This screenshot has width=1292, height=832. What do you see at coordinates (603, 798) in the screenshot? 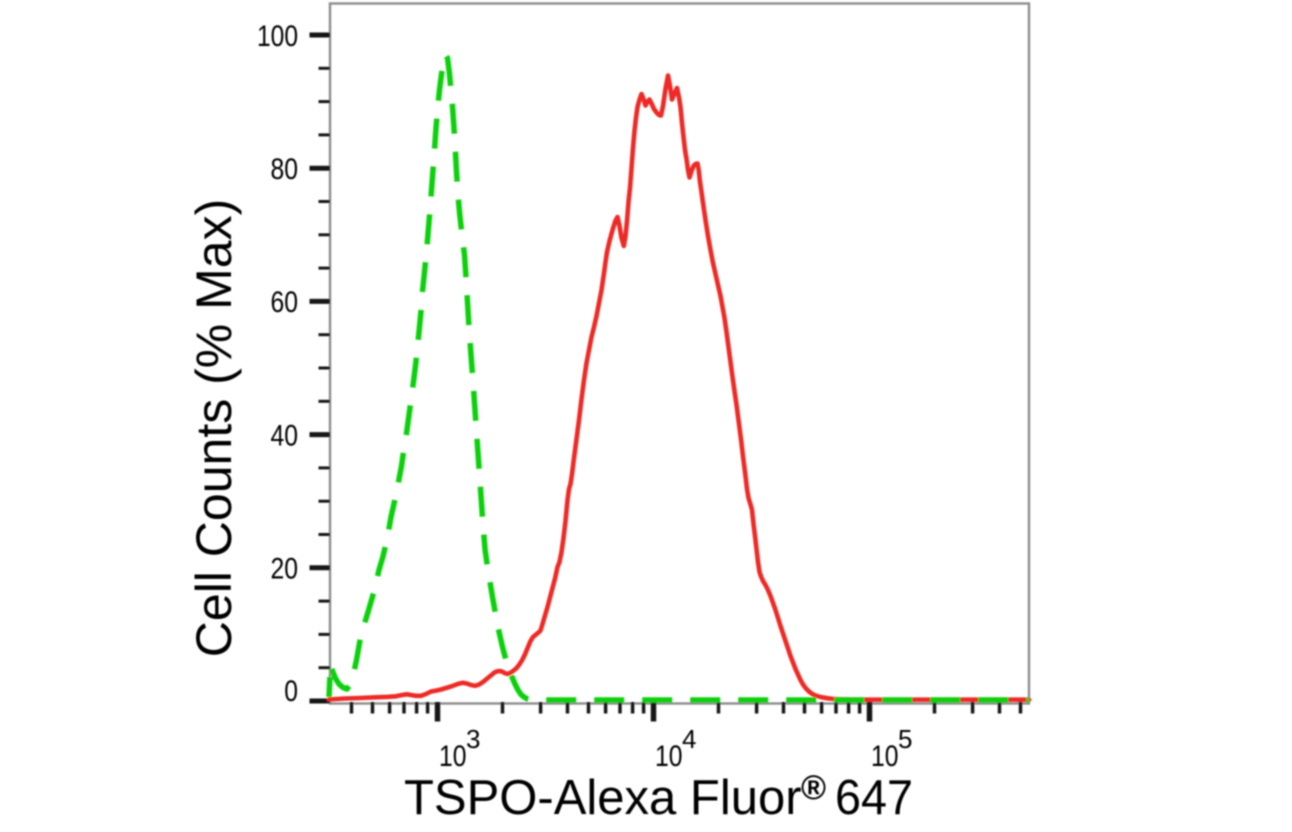
I see `svg-text: TSPO-Alexa Fluor` at bounding box center [603, 798].